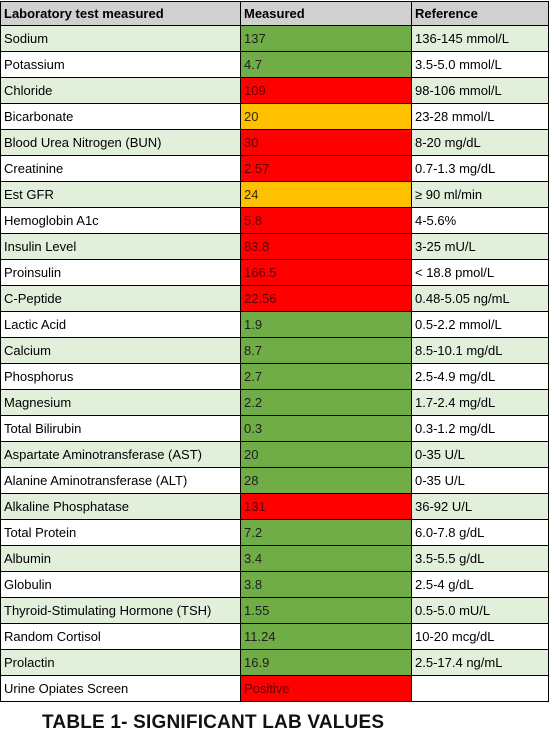  Describe the element at coordinates (120, 454) in the screenshot. I see `test-name-cell: Aspartate Aminotransferase (AST)` at that location.